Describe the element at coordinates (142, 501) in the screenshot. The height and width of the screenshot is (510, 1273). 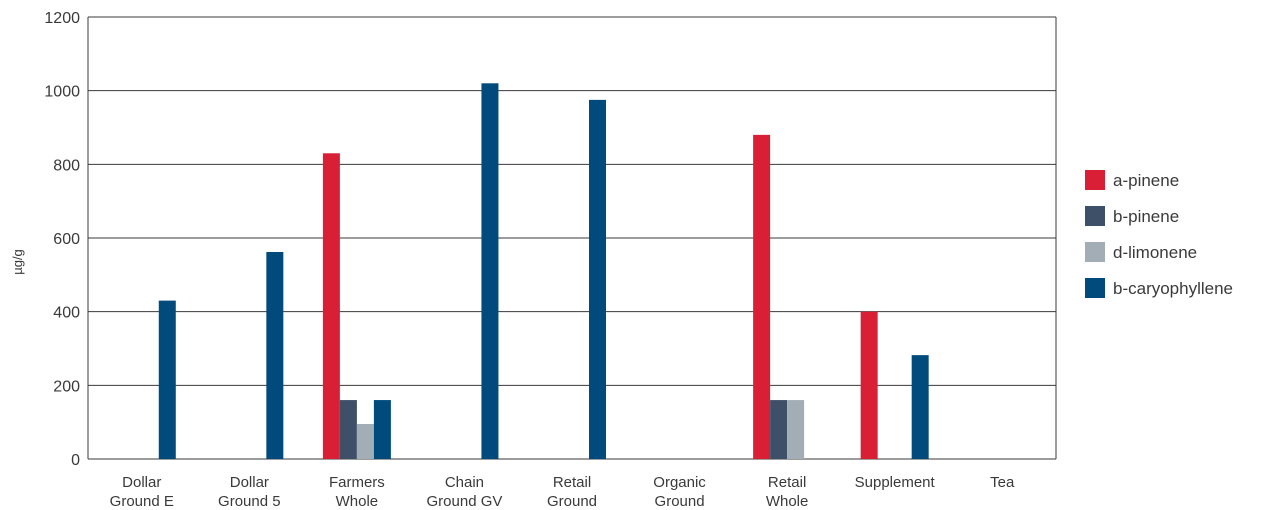
I see `x-category-label: Ground E` at that location.